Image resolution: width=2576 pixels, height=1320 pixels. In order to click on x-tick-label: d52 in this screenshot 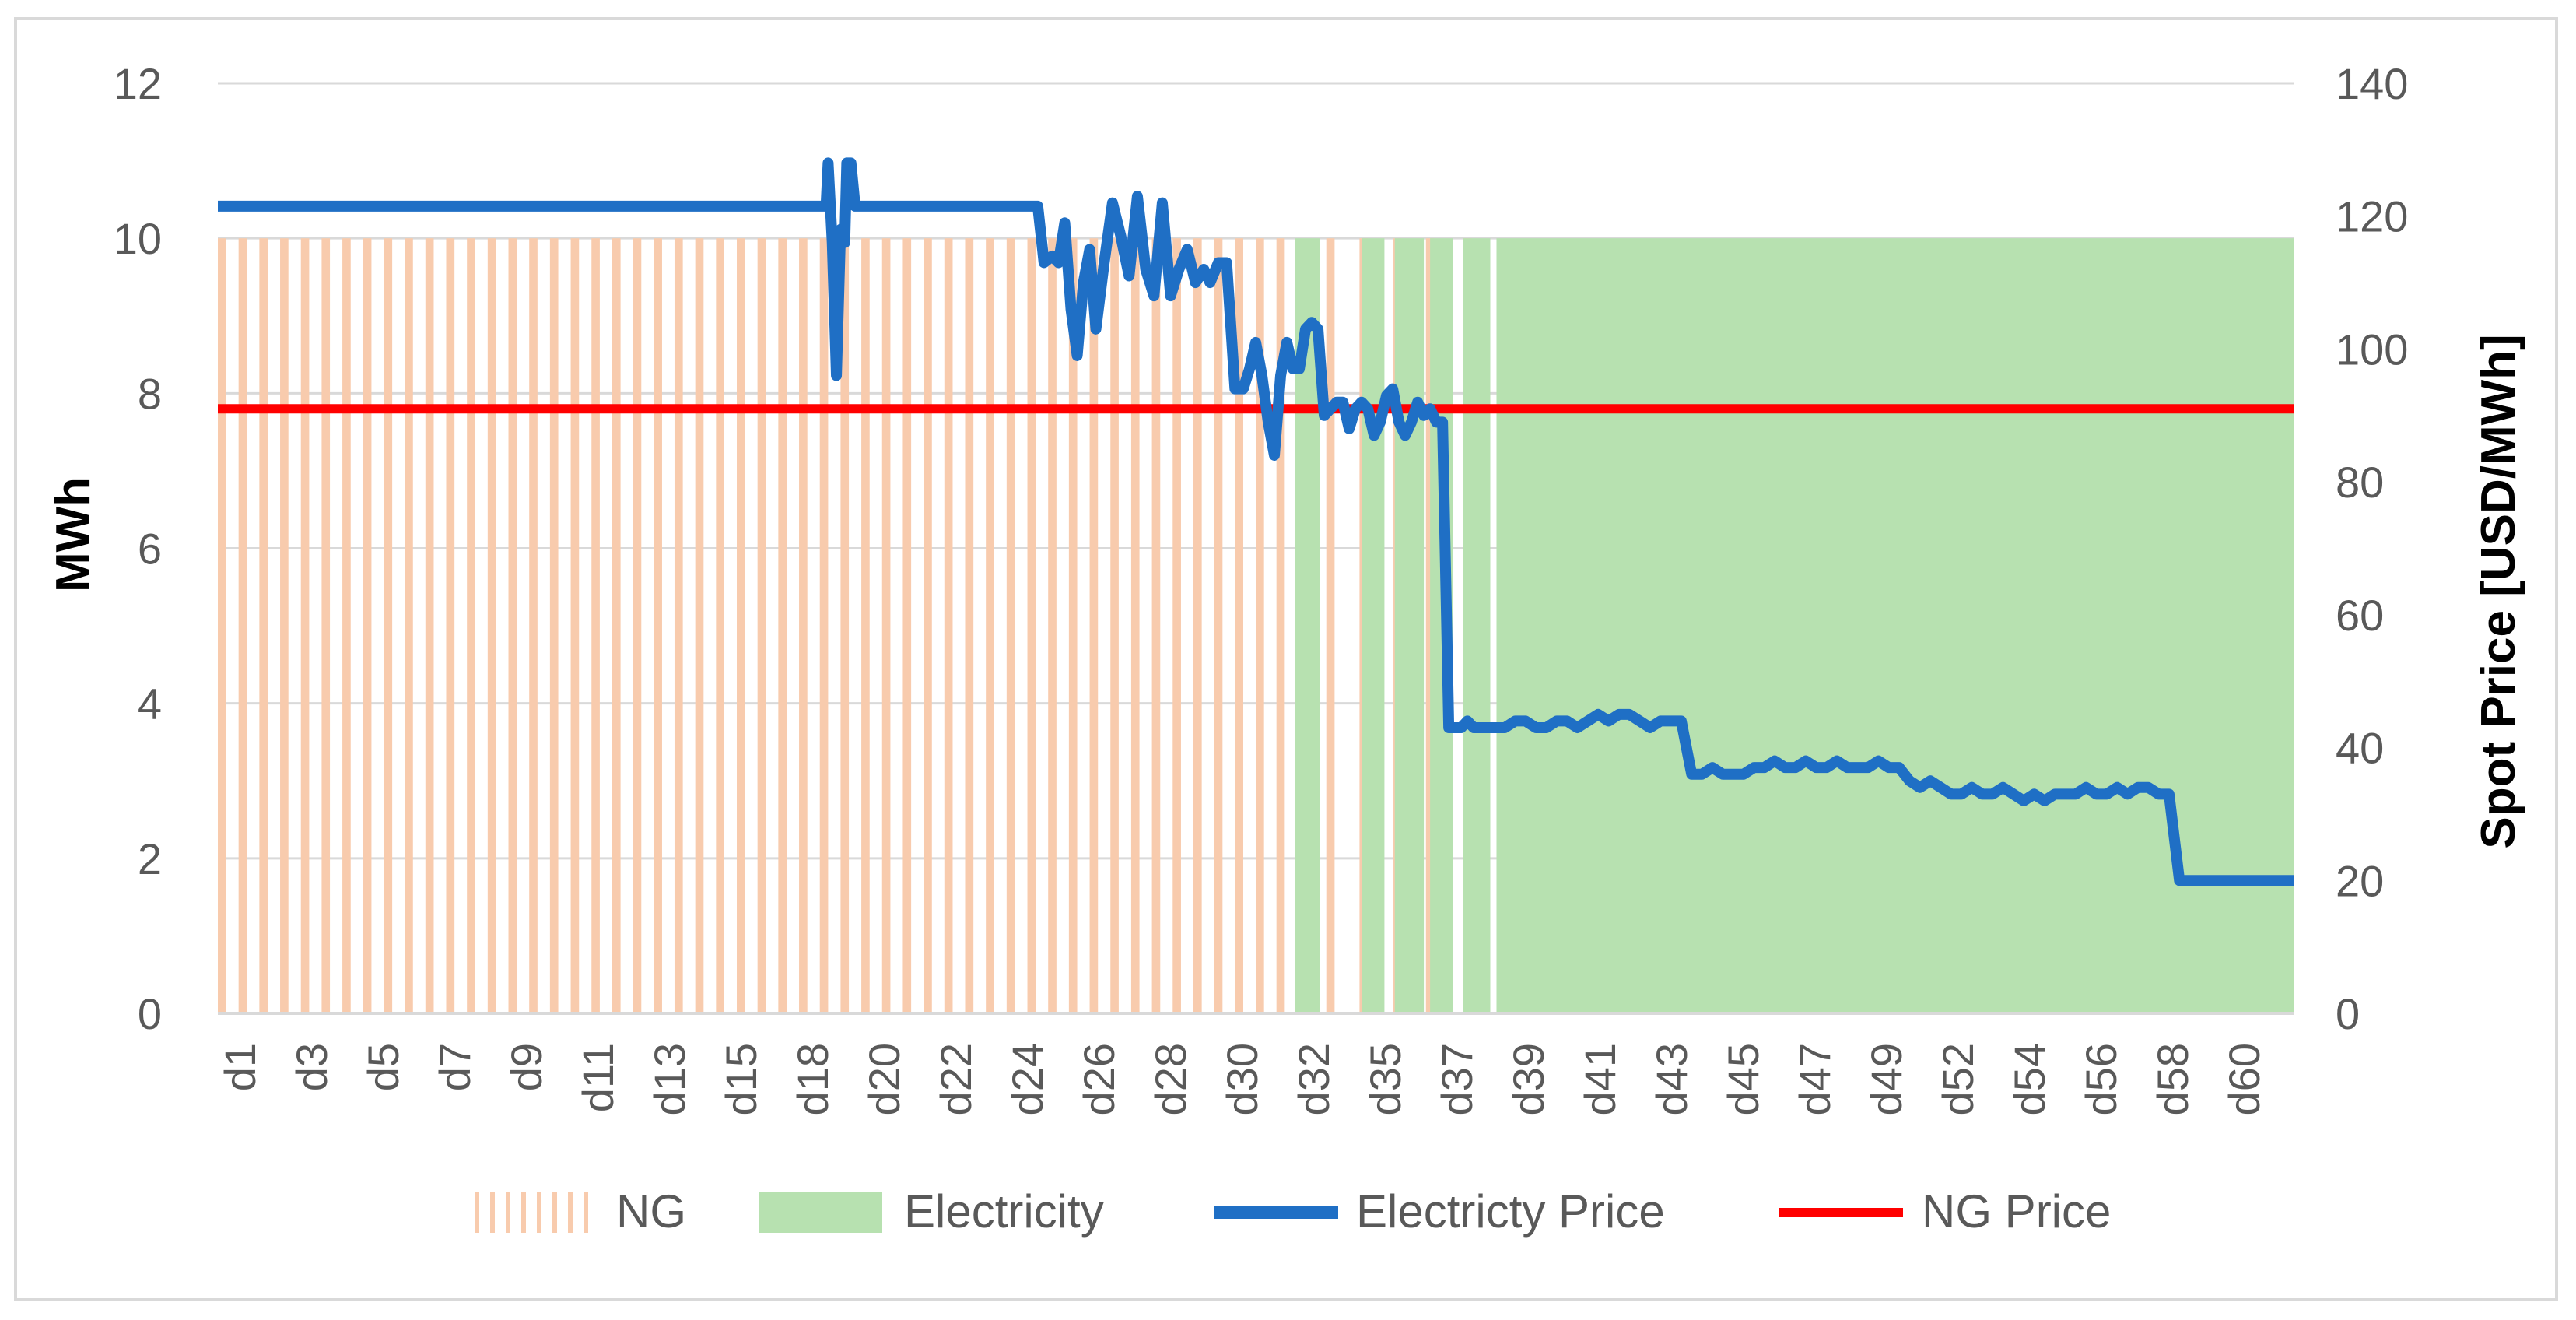, I will do `click(1958, 1079)`.